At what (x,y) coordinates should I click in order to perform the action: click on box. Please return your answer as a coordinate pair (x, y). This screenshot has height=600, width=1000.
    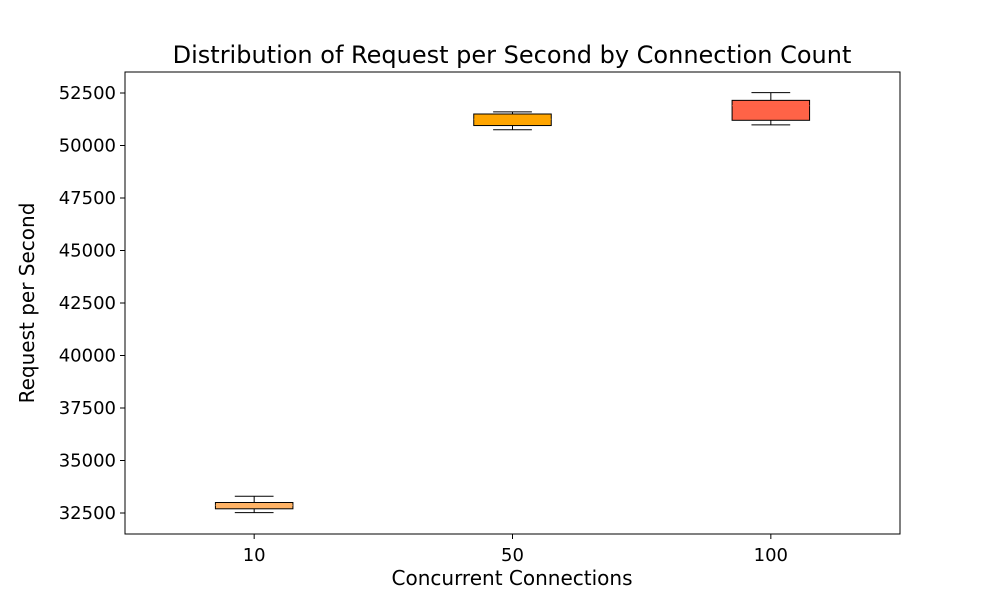
    Looking at the image, I should click on (771, 110).